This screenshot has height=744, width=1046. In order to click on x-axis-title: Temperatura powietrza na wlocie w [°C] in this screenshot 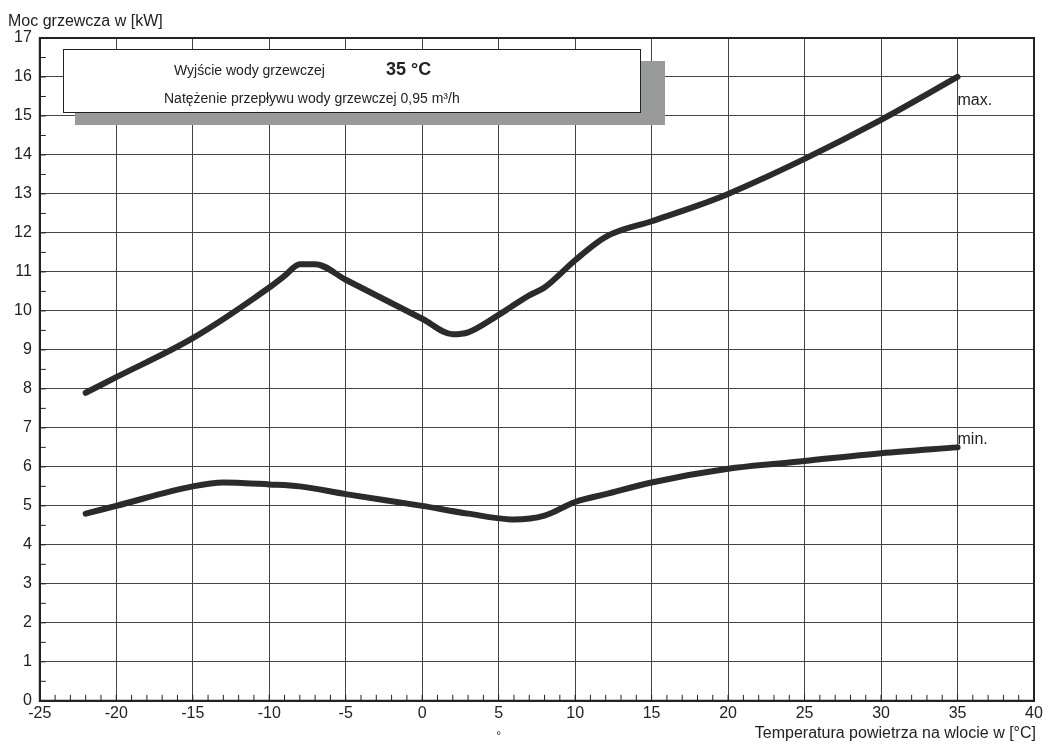, I will do `click(895, 733)`.